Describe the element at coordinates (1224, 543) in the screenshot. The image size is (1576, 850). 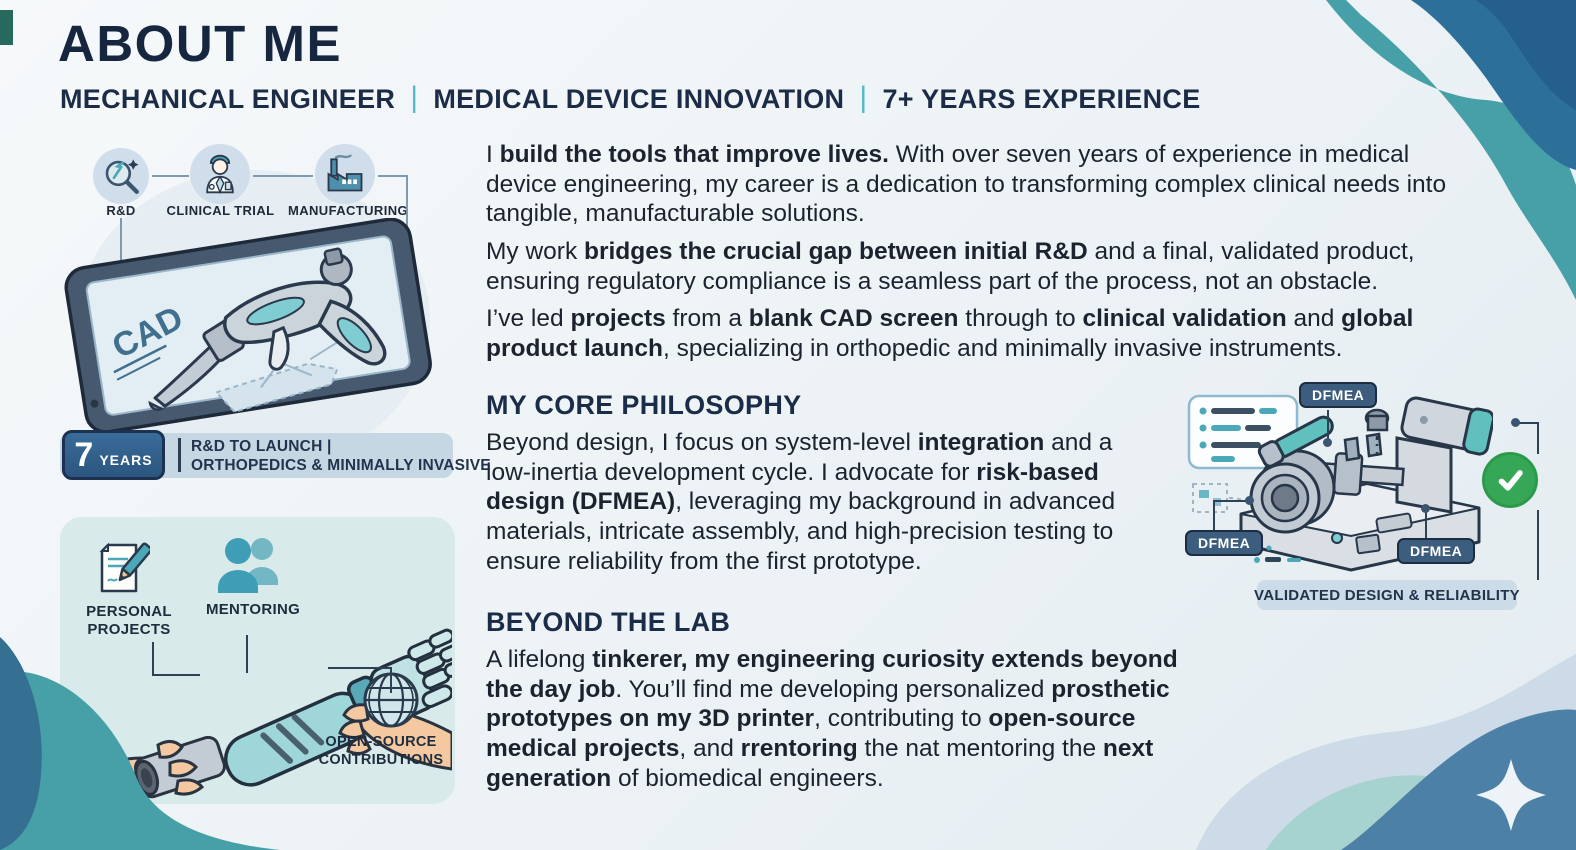
I see `dfmea-label-left: DFMEA` at that location.